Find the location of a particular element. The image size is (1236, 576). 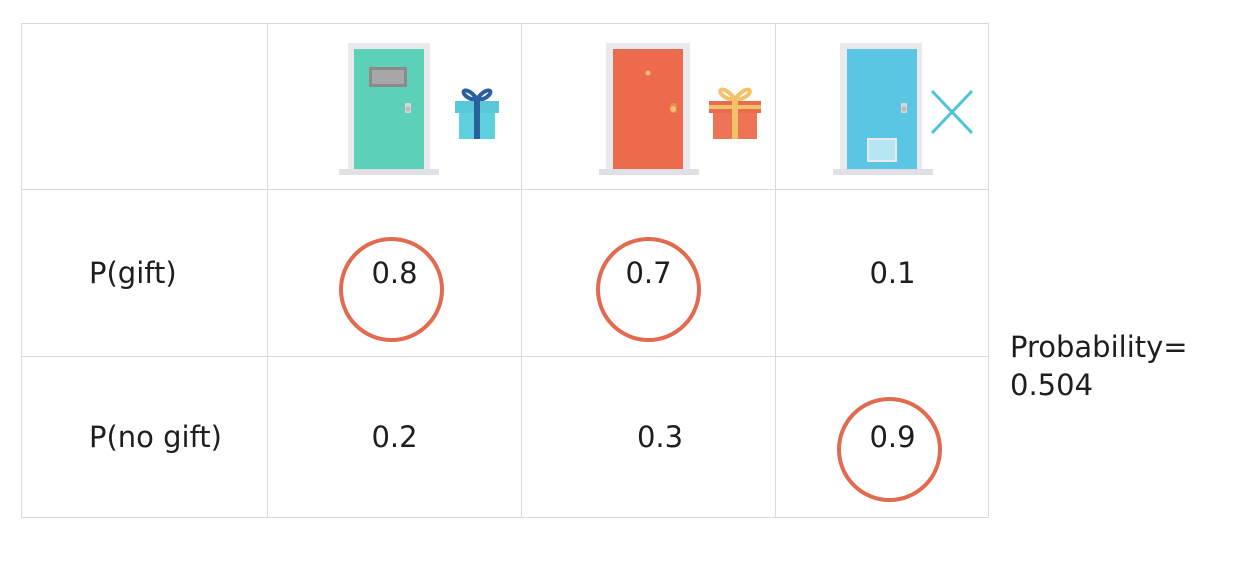

cell-p-no-gift-door3: 0.9 is located at coordinates (892, 437).